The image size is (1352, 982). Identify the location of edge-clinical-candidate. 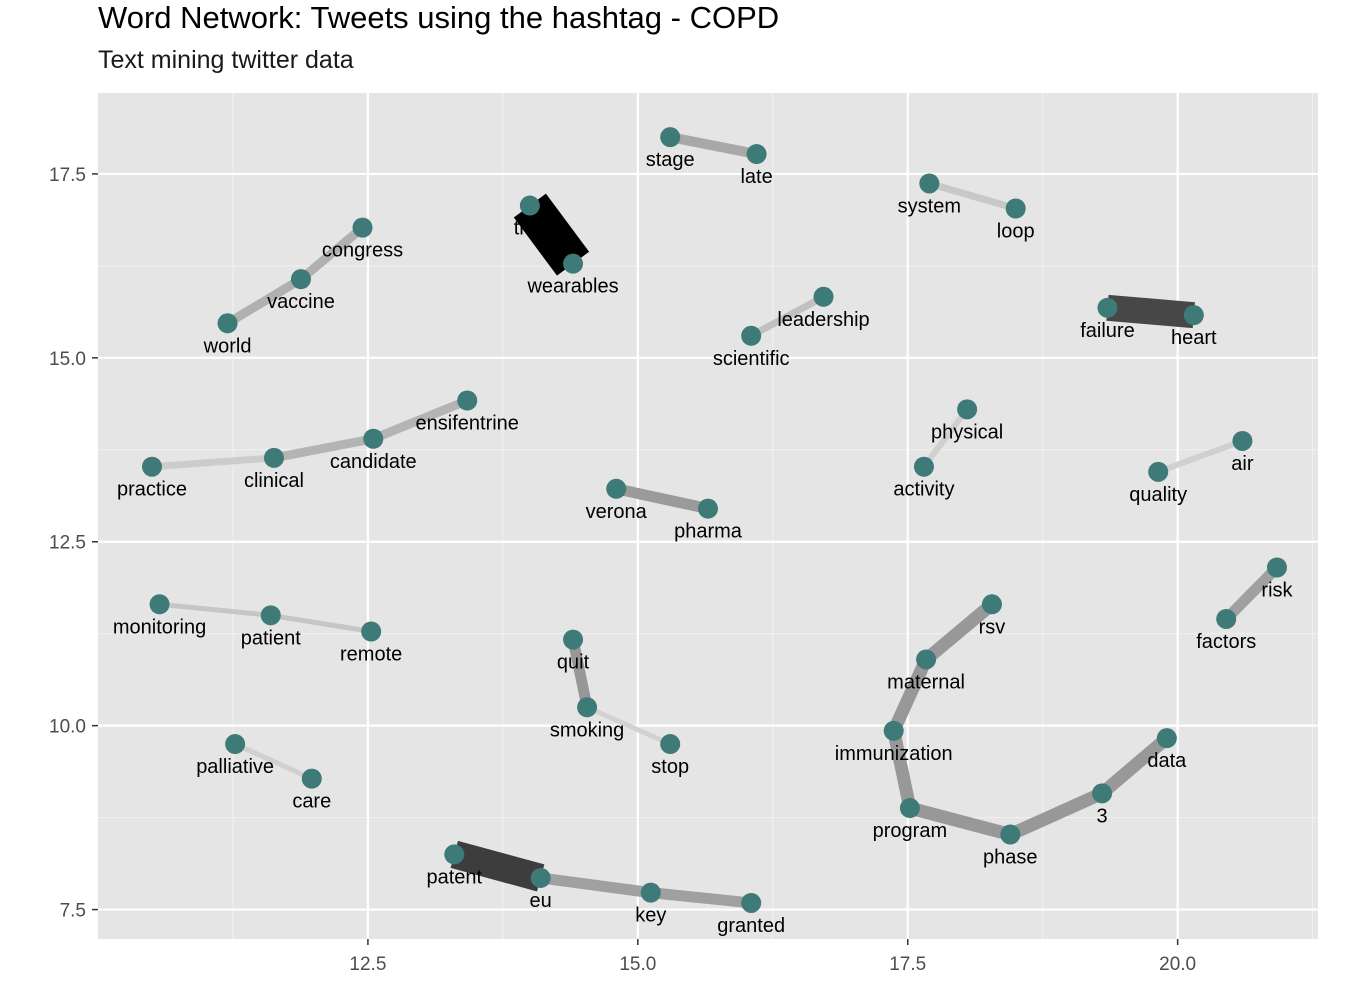
(324, 448).